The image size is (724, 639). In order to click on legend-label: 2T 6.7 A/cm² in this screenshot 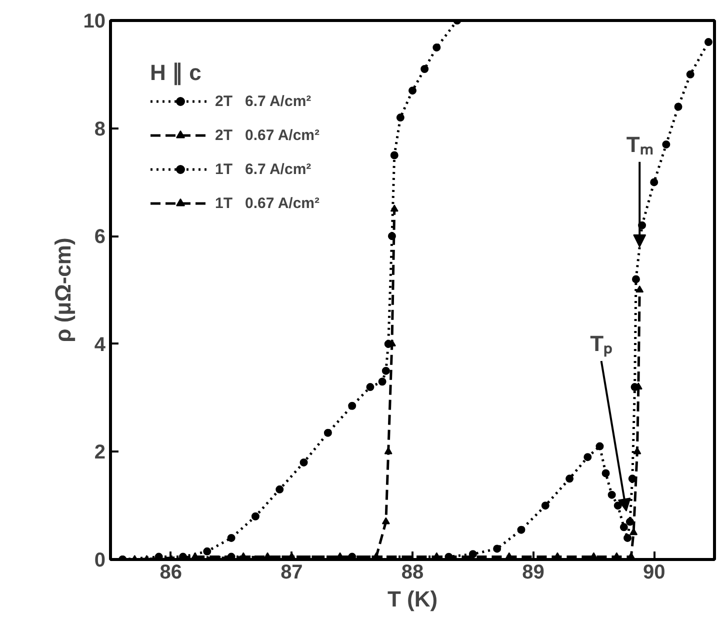, I will do `click(263, 101)`.